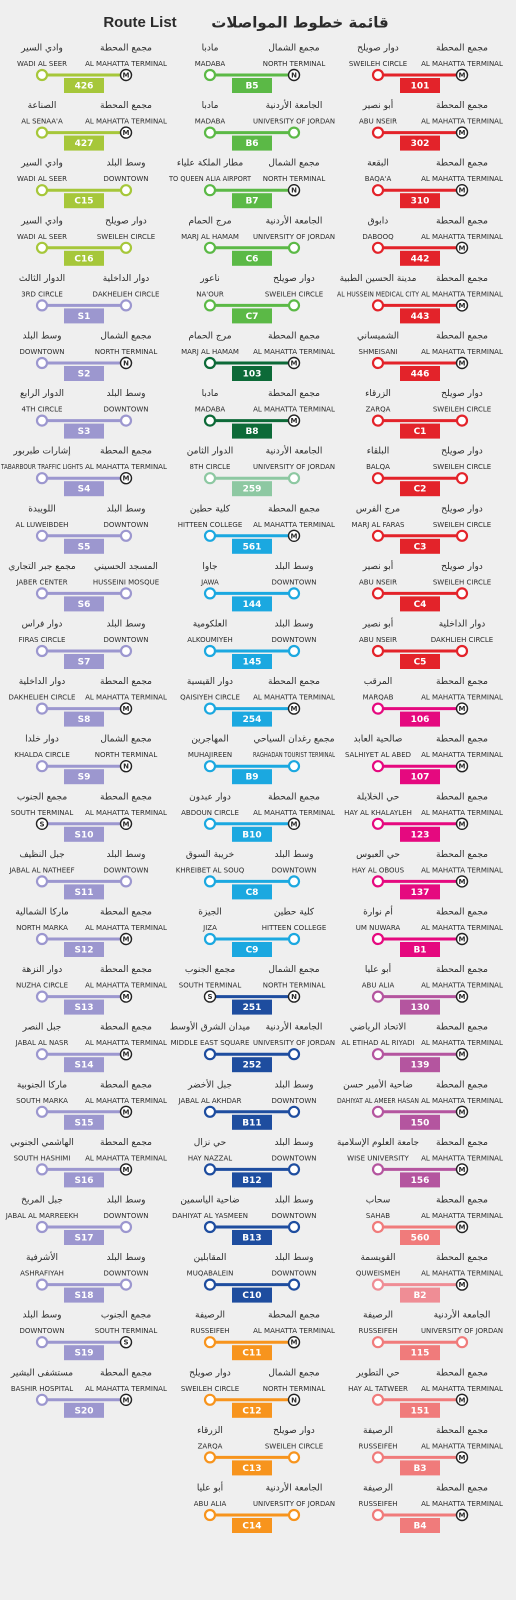  What do you see at coordinates (420, 1123) in the screenshot?
I see `route-number: 150` at bounding box center [420, 1123].